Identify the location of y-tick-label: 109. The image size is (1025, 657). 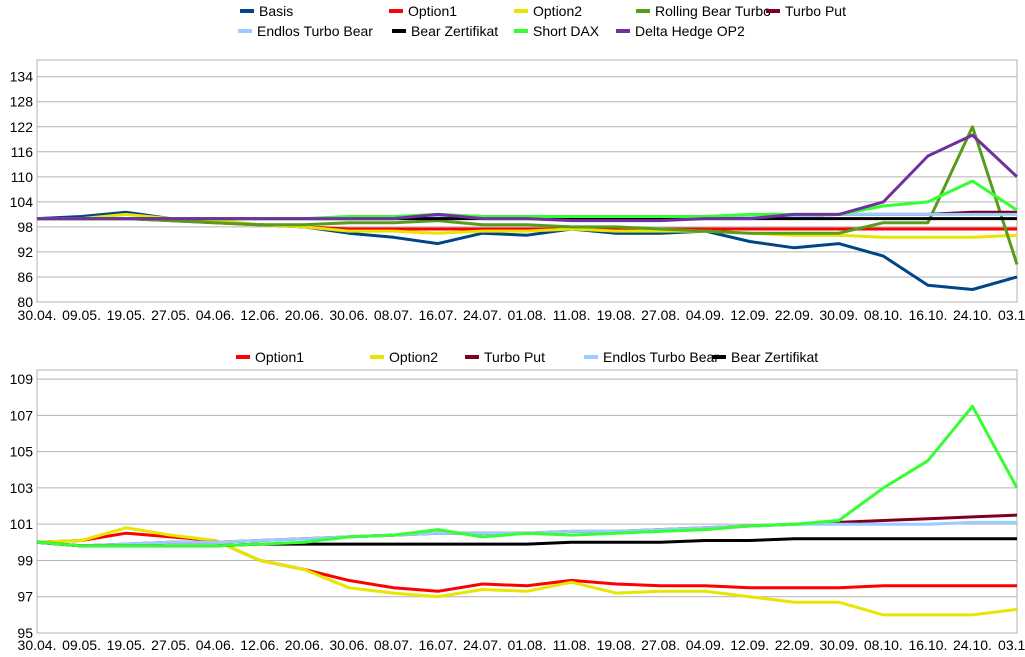
(22, 379).